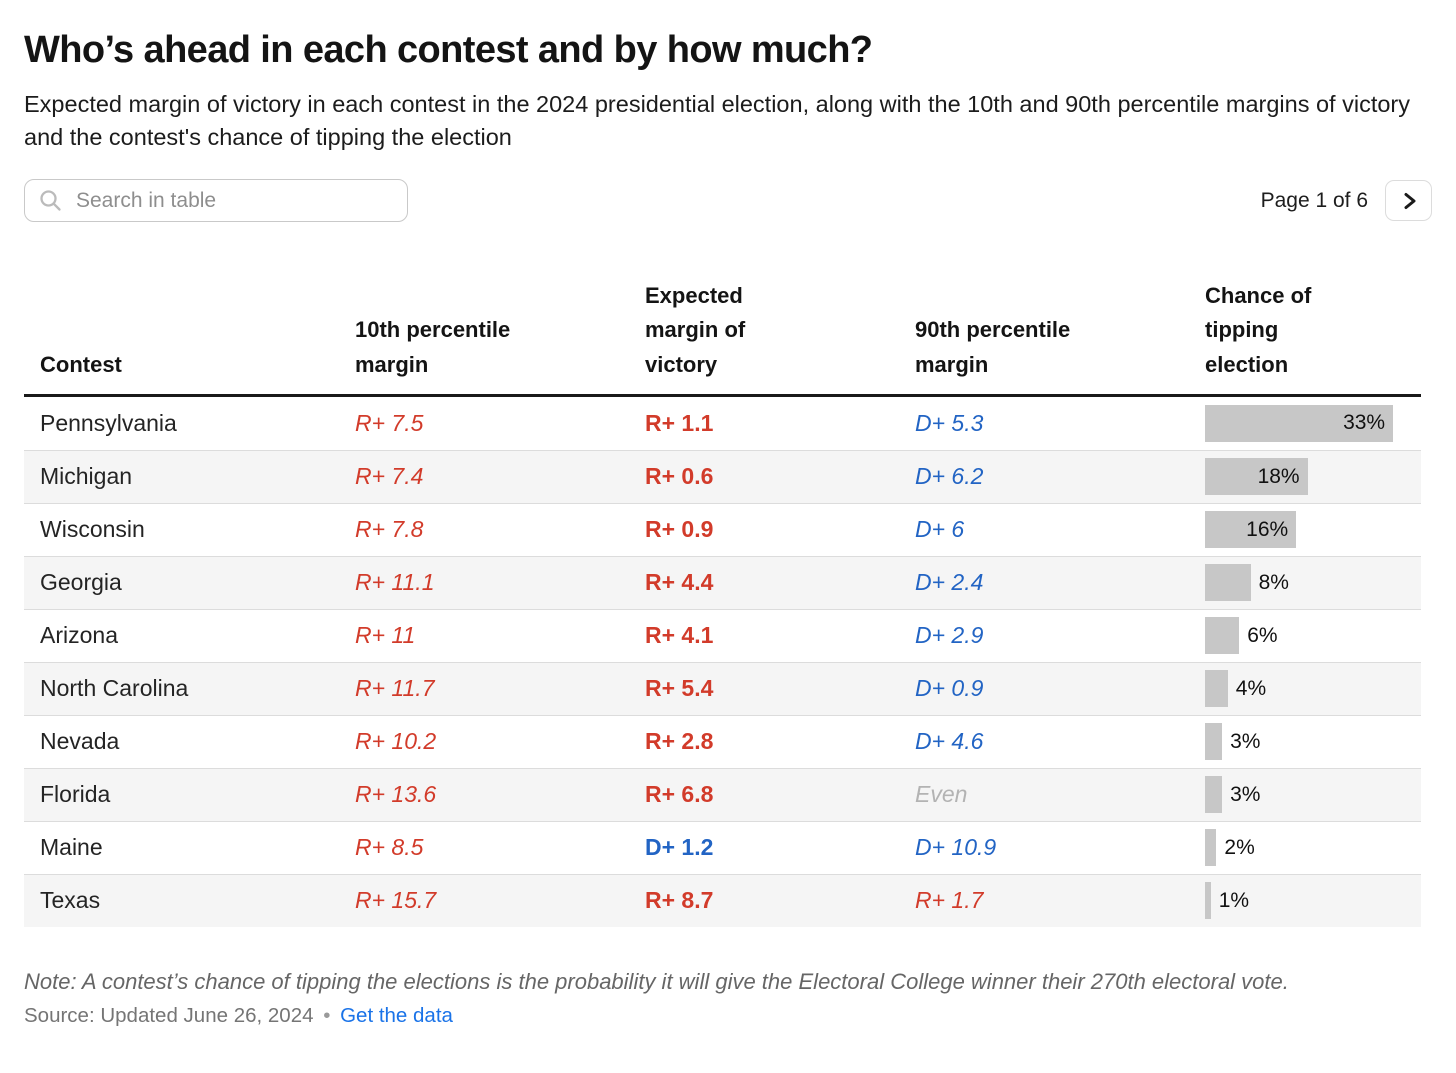  What do you see at coordinates (1262, 635) in the screenshot?
I see `chance-label: 6%` at bounding box center [1262, 635].